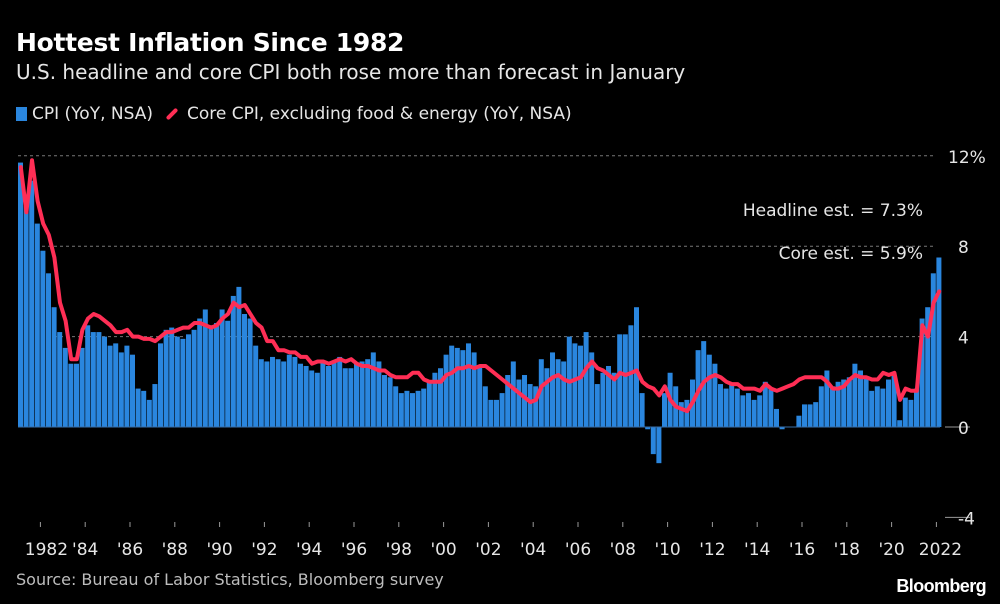  I want to click on chart-title: Hottest Inflation Since 1982, so click(210, 42).